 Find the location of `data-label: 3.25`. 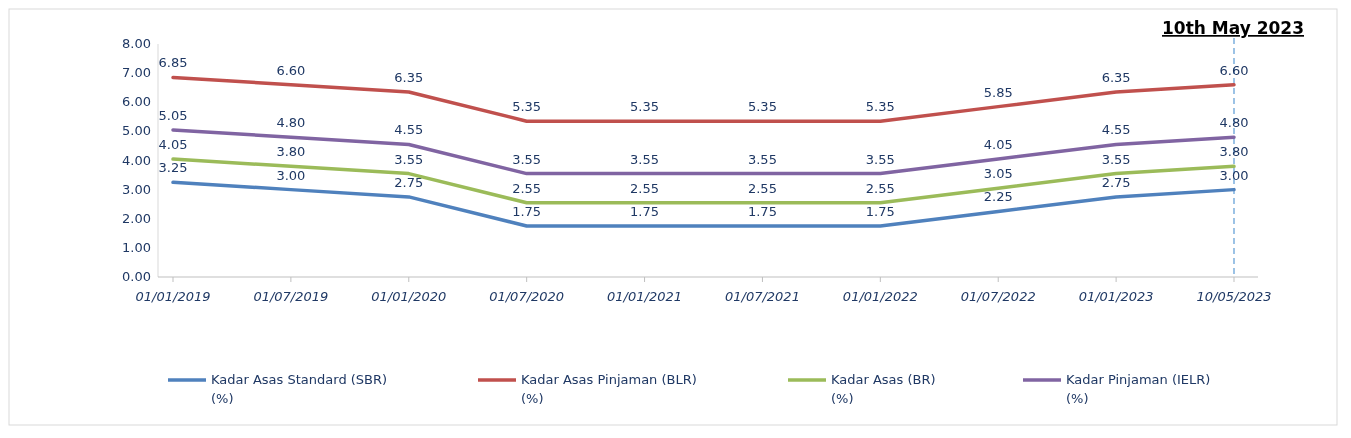

data-label: 3.25 is located at coordinates (173, 168).